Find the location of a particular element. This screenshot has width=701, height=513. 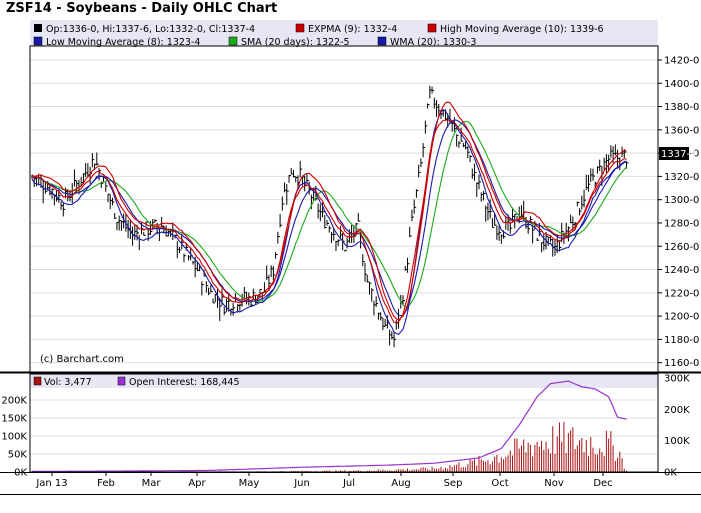

legend-band is located at coordinates (344, 33).